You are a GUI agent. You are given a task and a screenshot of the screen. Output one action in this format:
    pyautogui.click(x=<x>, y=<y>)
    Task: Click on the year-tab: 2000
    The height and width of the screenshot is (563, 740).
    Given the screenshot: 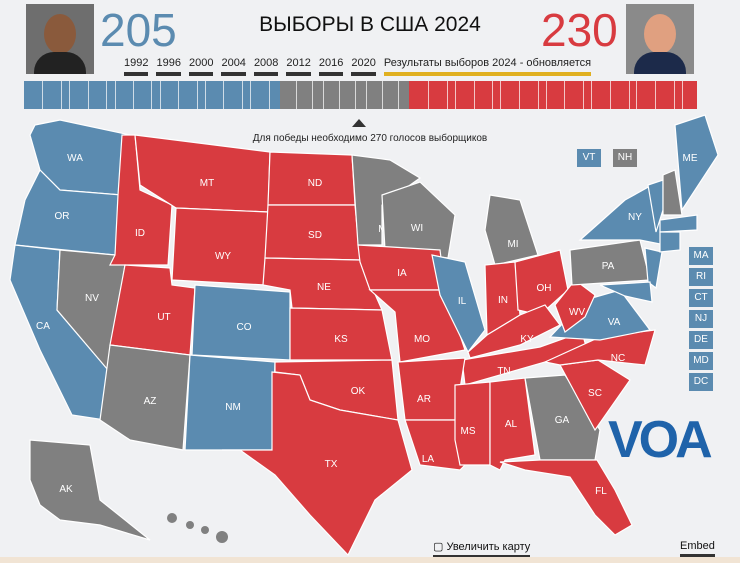 What is the action you would take?
    pyautogui.click(x=201, y=66)
    